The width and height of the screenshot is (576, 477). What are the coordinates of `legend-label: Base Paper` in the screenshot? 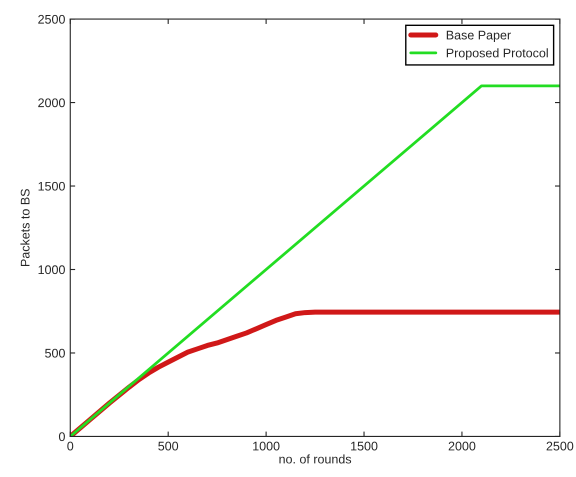 It's located at (478, 36).